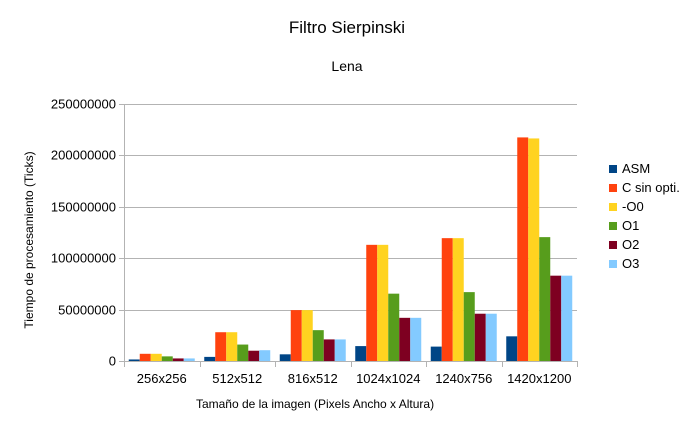 The height and width of the screenshot is (431, 694). What do you see at coordinates (83, 207) in the screenshot?
I see `y-tick-label: 150000000` at bounding box center [83, 207].